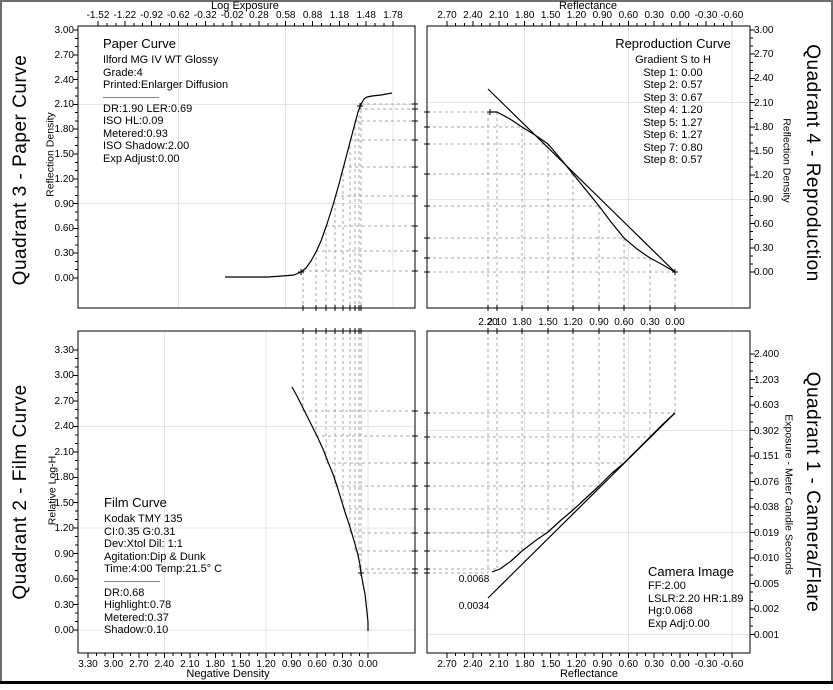  What do you see at coordinates (673, 122) in the screenshot?
I see `gradient-step-line: Step 5: 1.27` at bounding box center [673, 122].